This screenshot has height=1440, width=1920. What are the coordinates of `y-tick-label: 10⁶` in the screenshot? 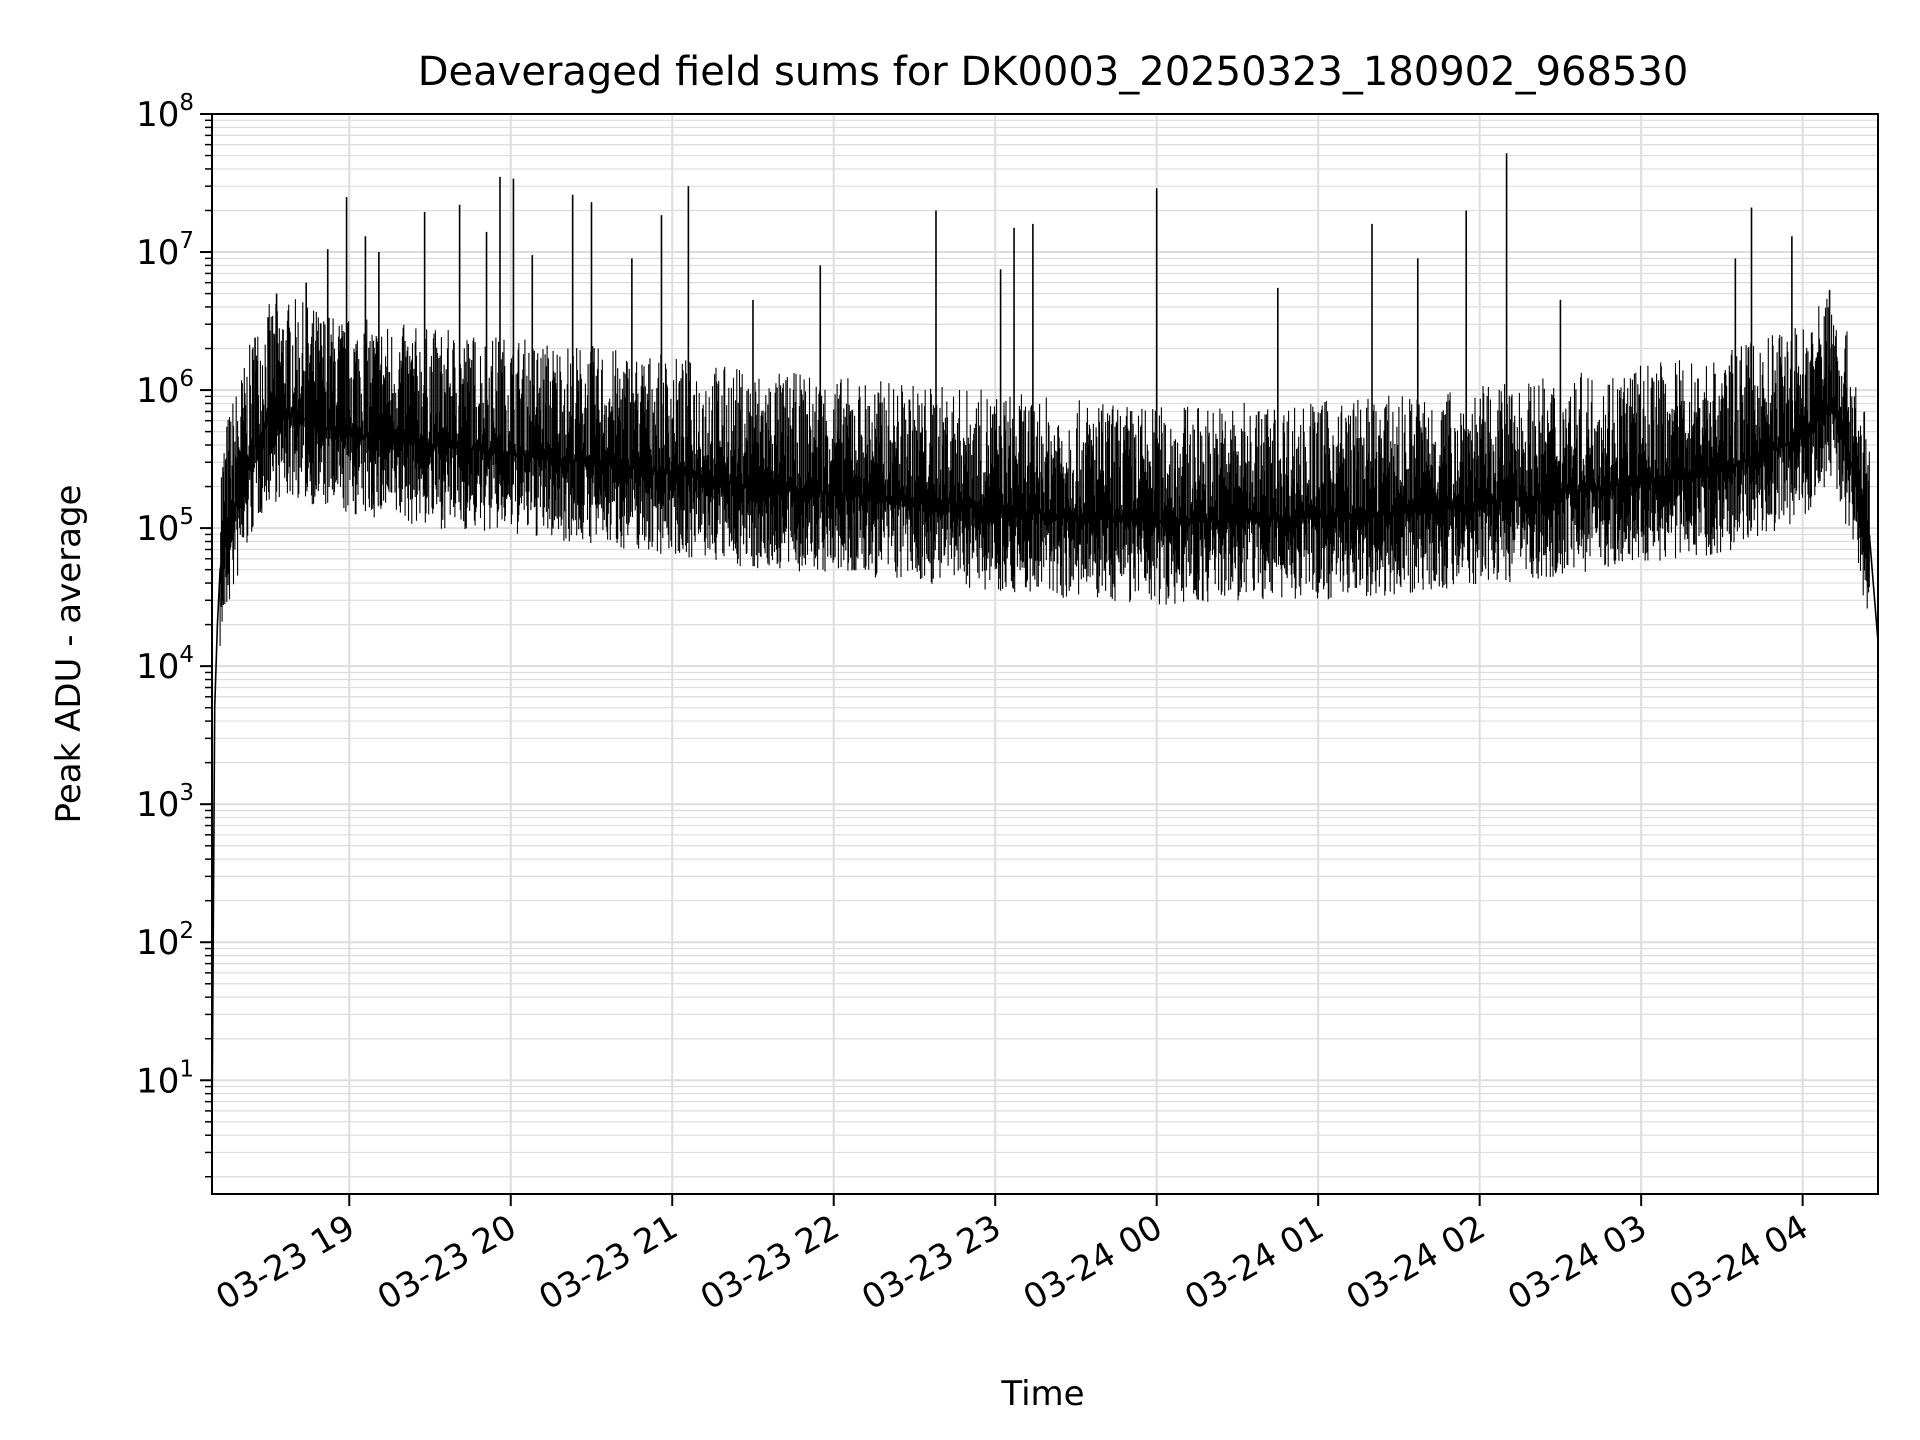 It's located at (165, 388).